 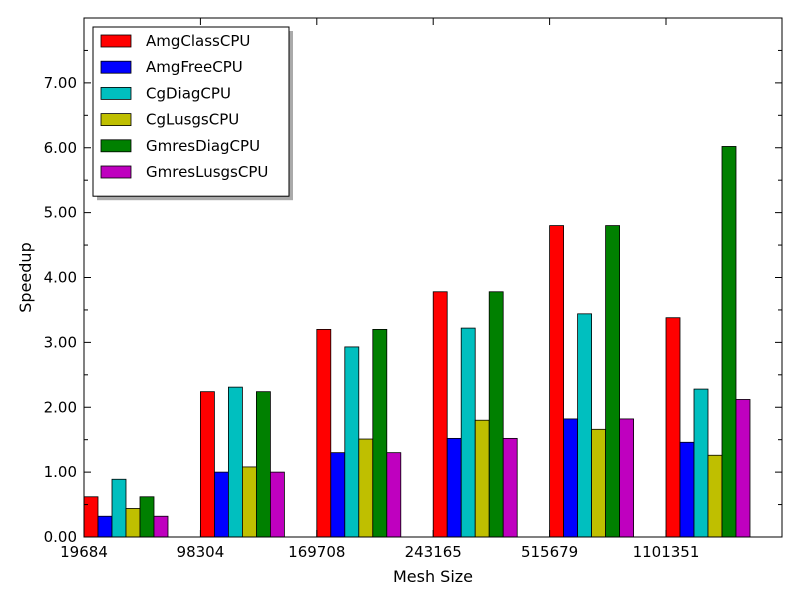 I want to click on y-tick-label: 7.00, so click(x=60, y=83).